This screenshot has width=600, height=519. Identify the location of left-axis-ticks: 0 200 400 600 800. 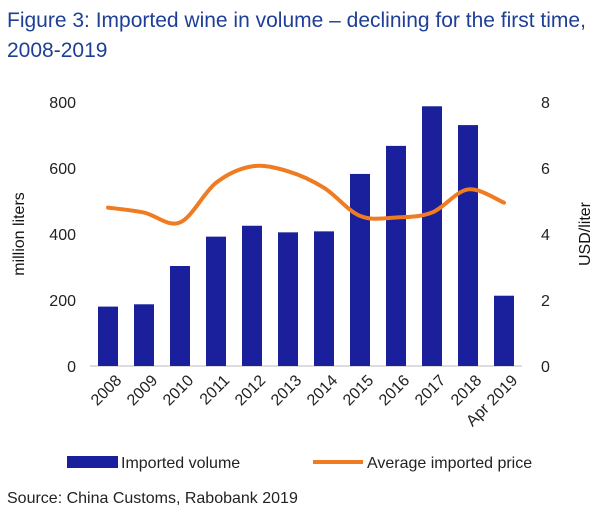
(62, 235).